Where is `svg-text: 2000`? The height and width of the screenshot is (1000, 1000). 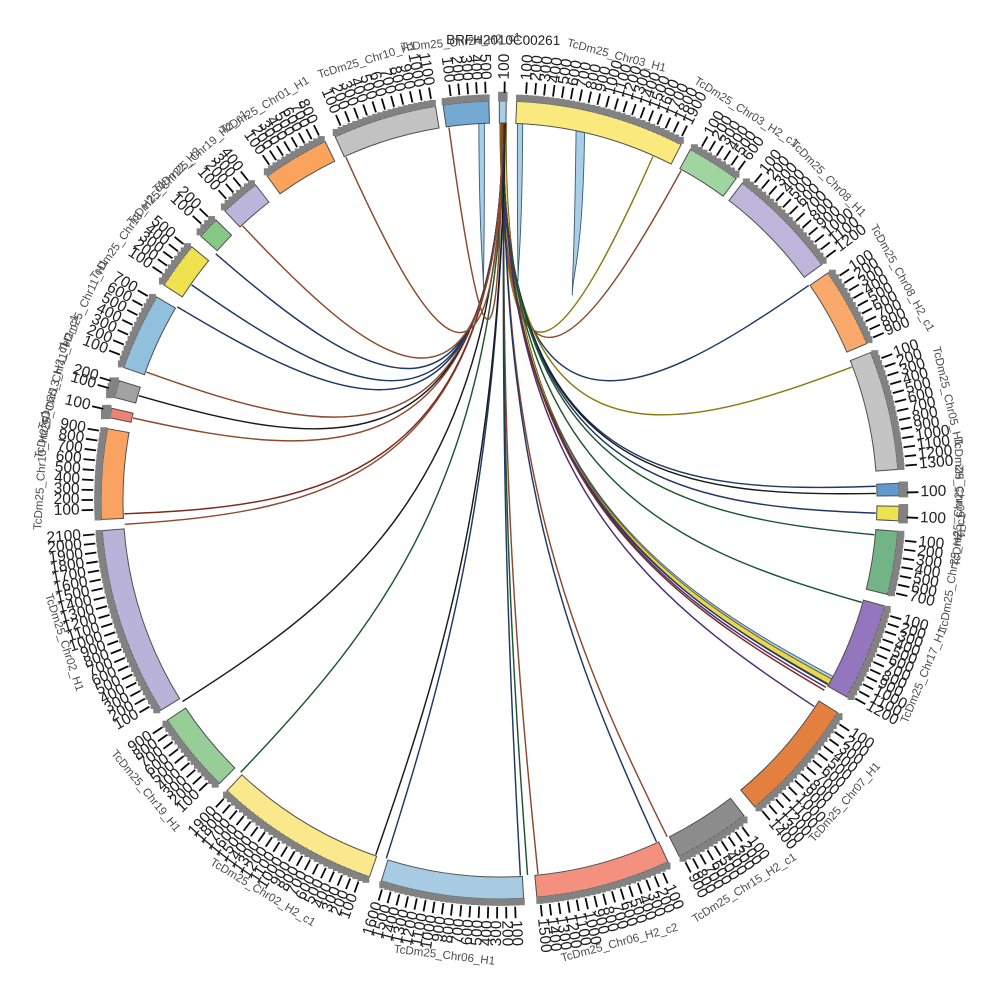 svg-text: 2000 is located at coordinates (65, 546).